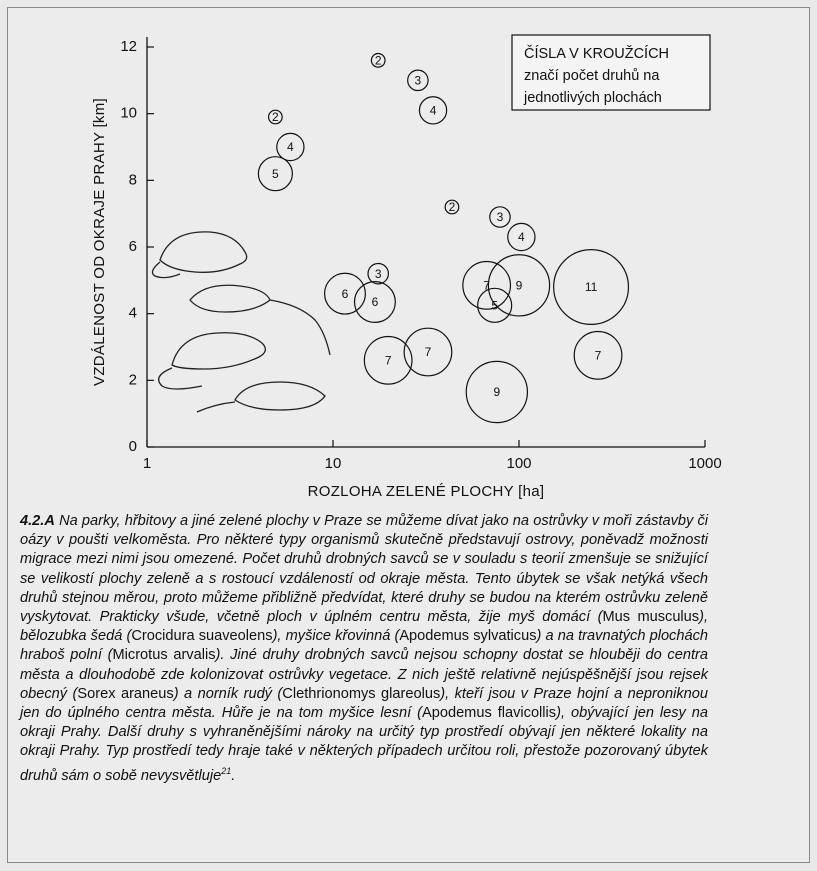 Image resolution: width=817 pixels, height=871 pixels. Describe the element at coordinates (233, 775) in the screenshot. I see `caption-end: .` at that location.